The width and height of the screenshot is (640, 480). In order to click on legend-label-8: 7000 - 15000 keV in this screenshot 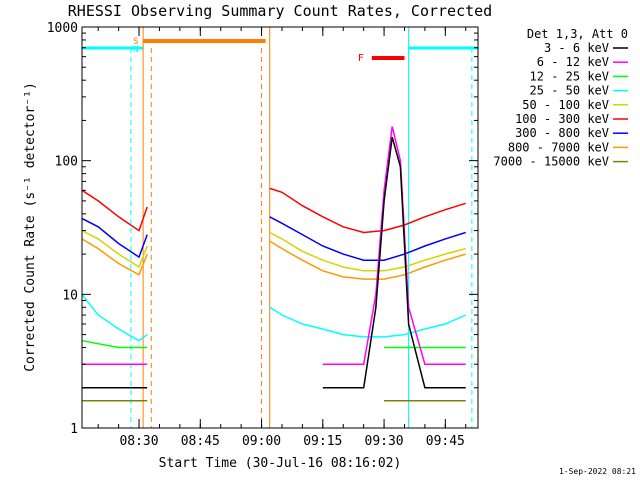, I will do `click(551, 162)`.